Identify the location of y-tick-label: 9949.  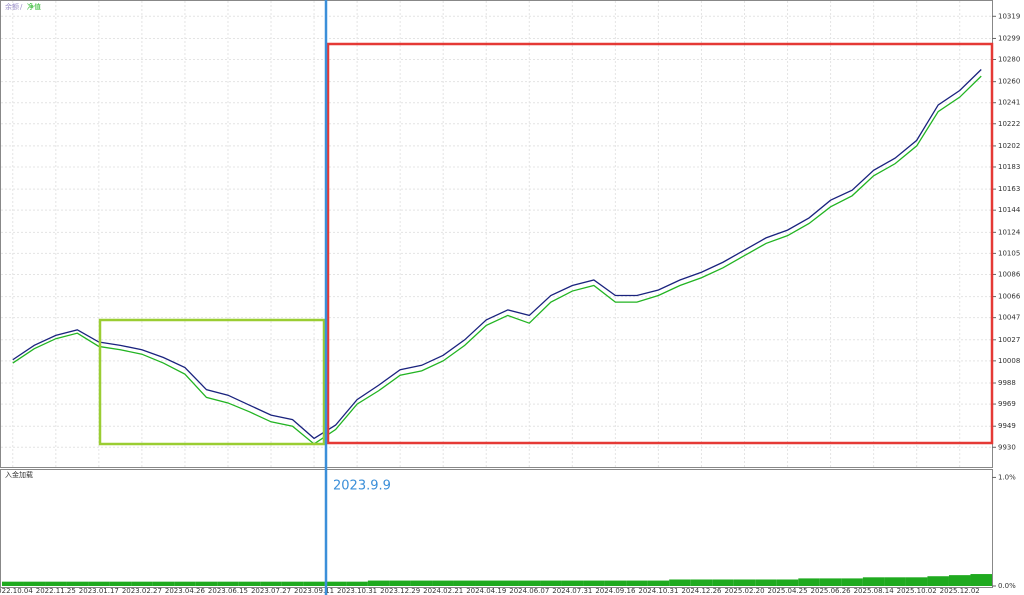
(1007, 426).